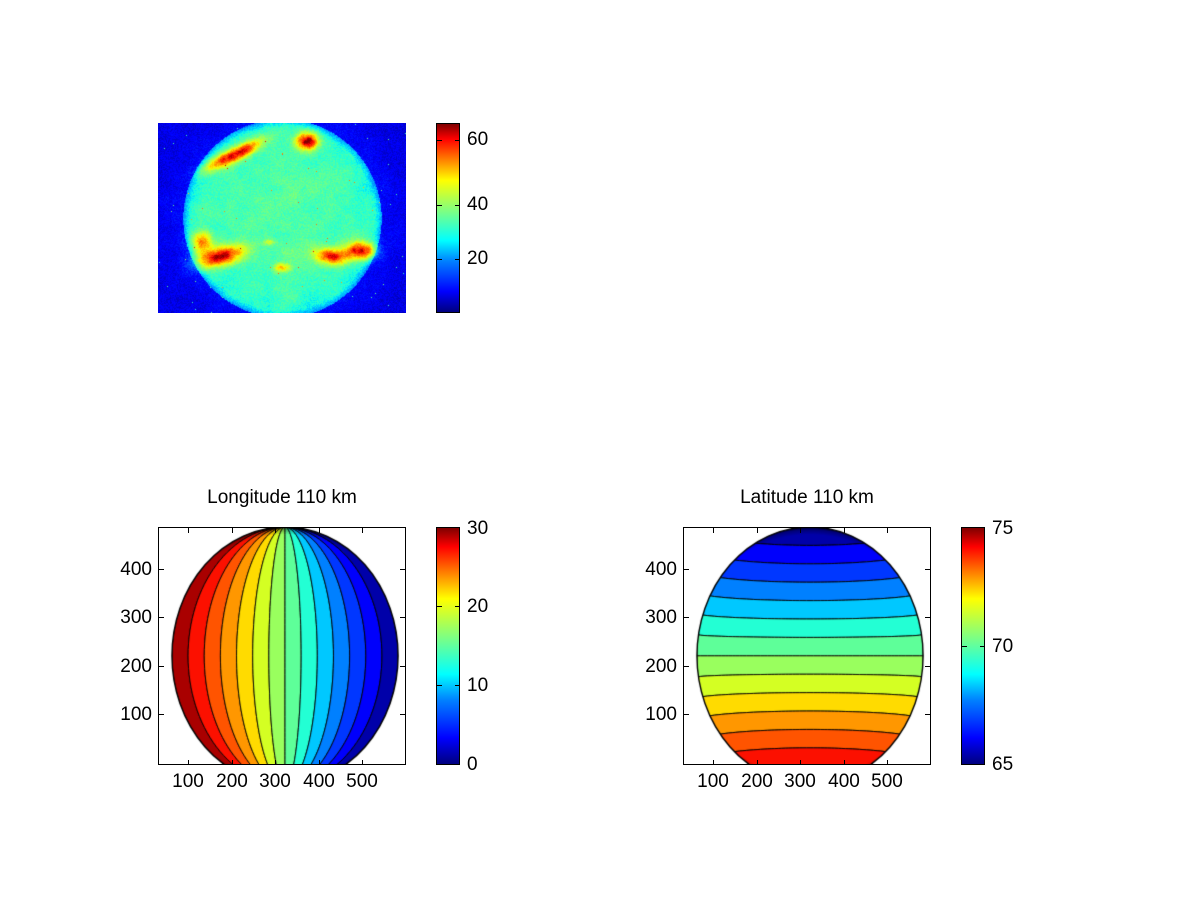 This screenshot has height=900, width=1200. Describe the element at coordinates (282, 218) in the screenshot. I see `intensity-image-plot` at that location.